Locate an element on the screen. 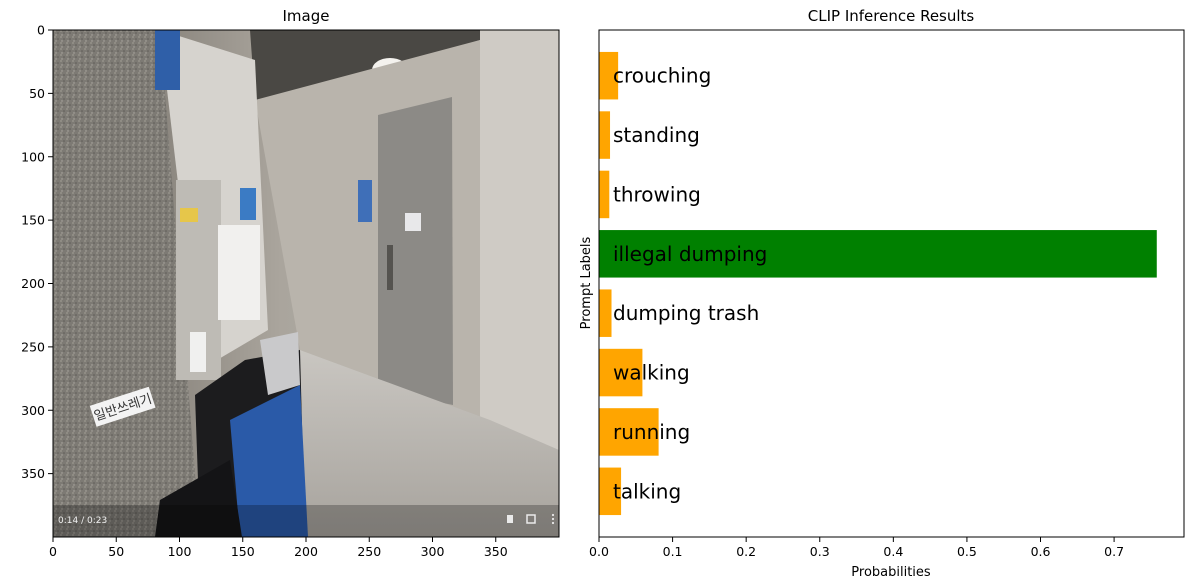 This screenshot has width=1194, height=579. image-x-tick-label: 300 is located at coordinates (433, 551).